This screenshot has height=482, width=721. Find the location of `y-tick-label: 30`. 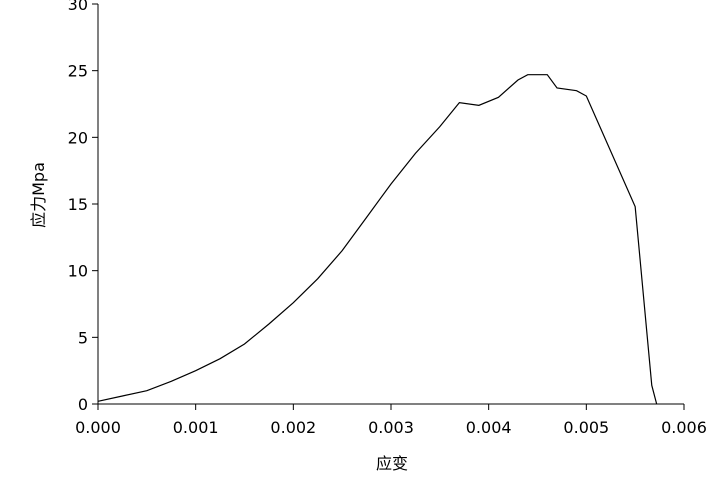

y-tick-label: 30 is located at coordinates (78, 7).